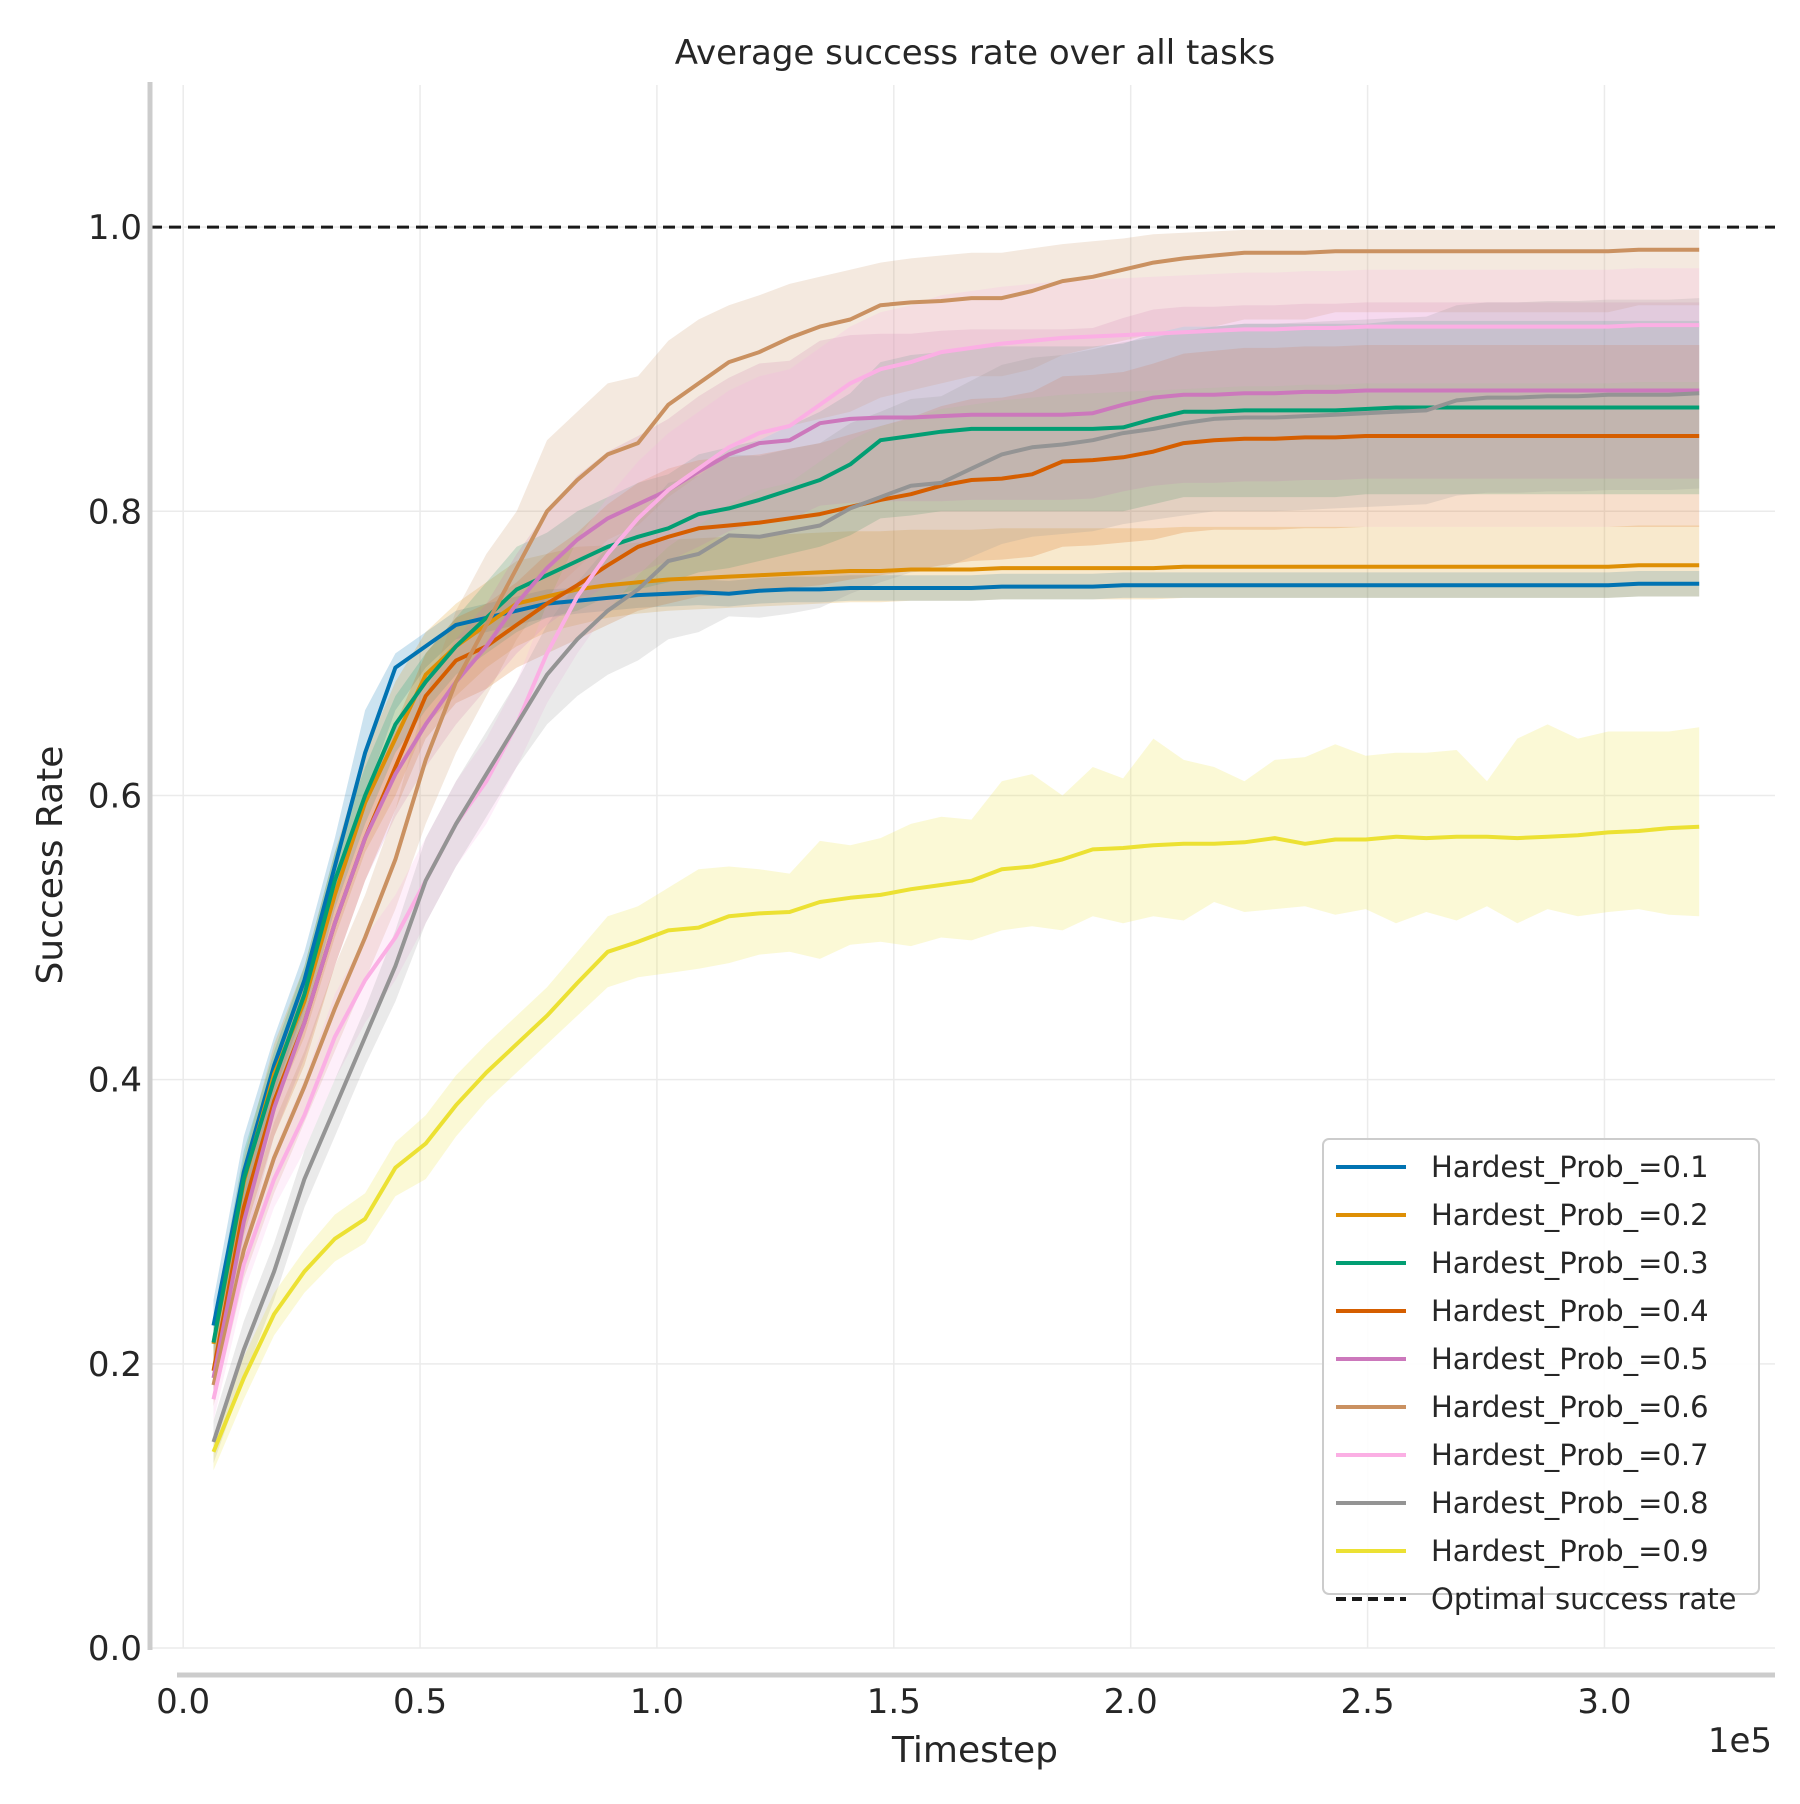 The height and width of the screenshot is (1804, 1800). What do you see at coordinates (894, 1702) in the screenshot?
I see `x-tick-label: 1.5` at bounding box center [894, 1702].